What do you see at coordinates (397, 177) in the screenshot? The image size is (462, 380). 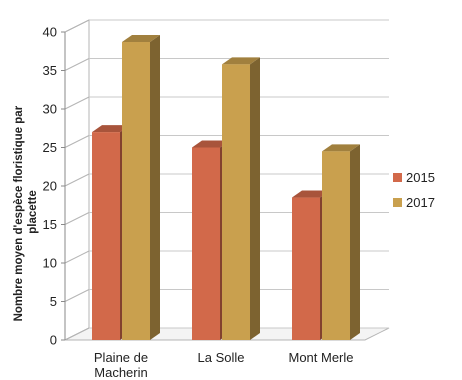 I see `legend-swatch-2015` at bounding box center [397, 177].